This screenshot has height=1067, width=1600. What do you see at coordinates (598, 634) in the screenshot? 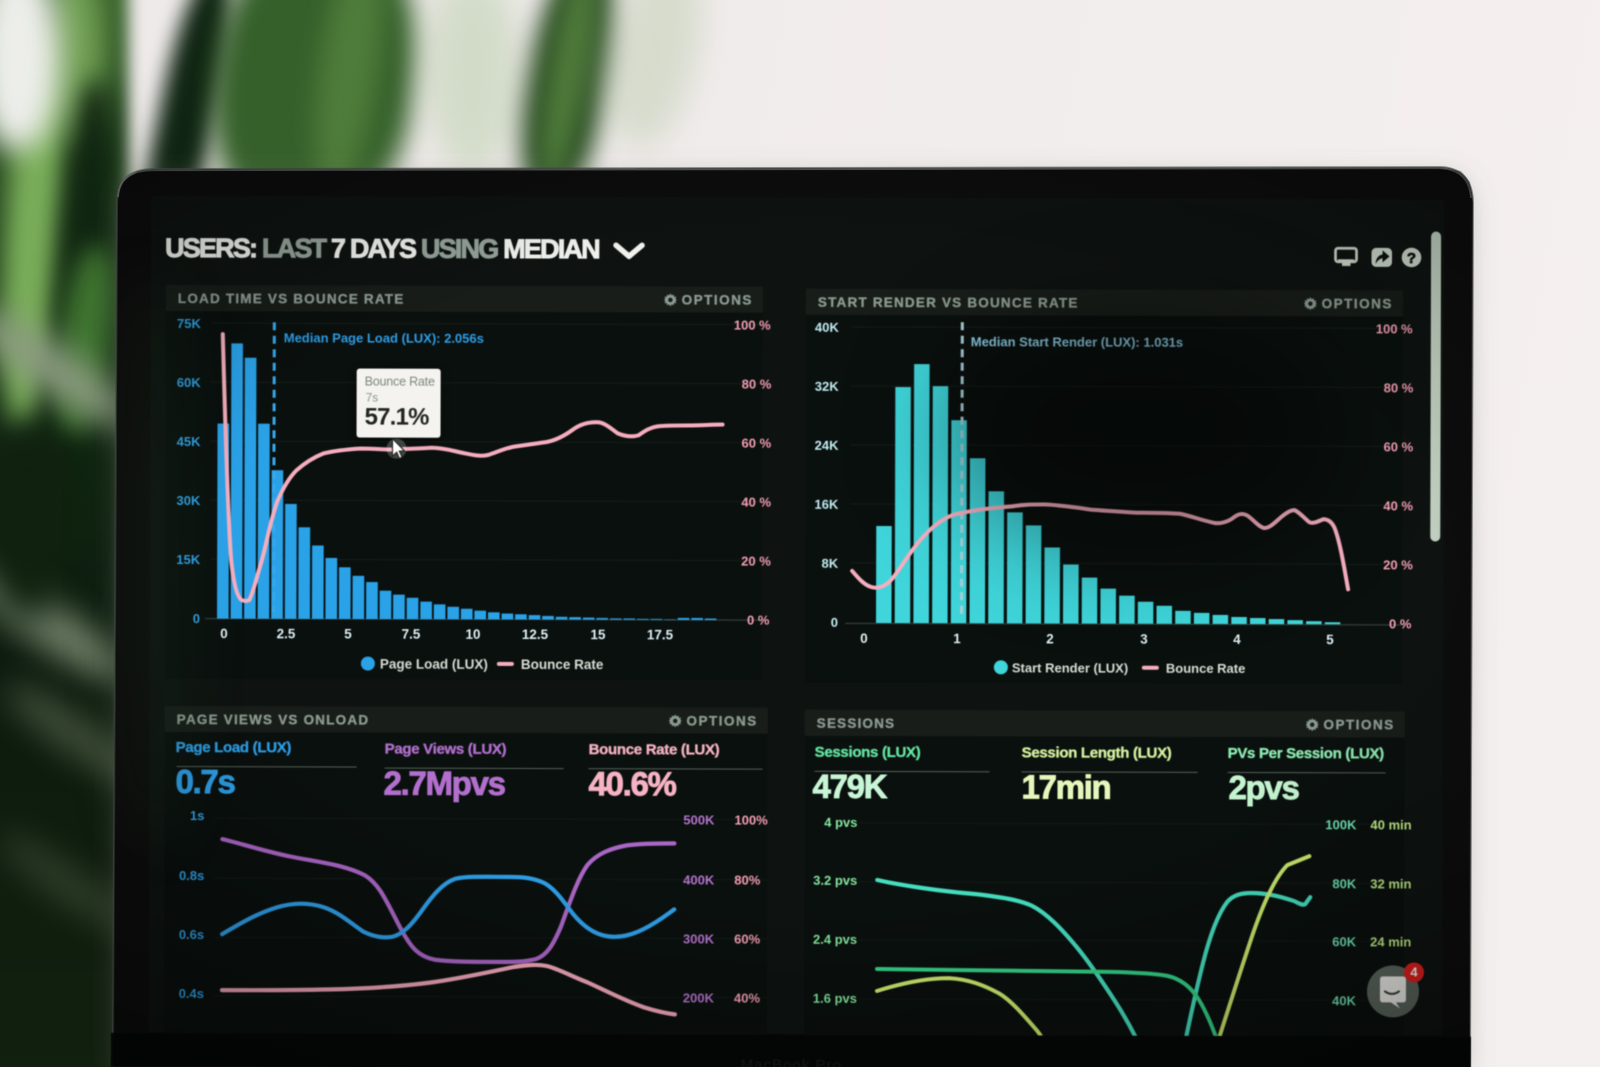
I see `svg-text: 15` at bounding box center [598, 634].